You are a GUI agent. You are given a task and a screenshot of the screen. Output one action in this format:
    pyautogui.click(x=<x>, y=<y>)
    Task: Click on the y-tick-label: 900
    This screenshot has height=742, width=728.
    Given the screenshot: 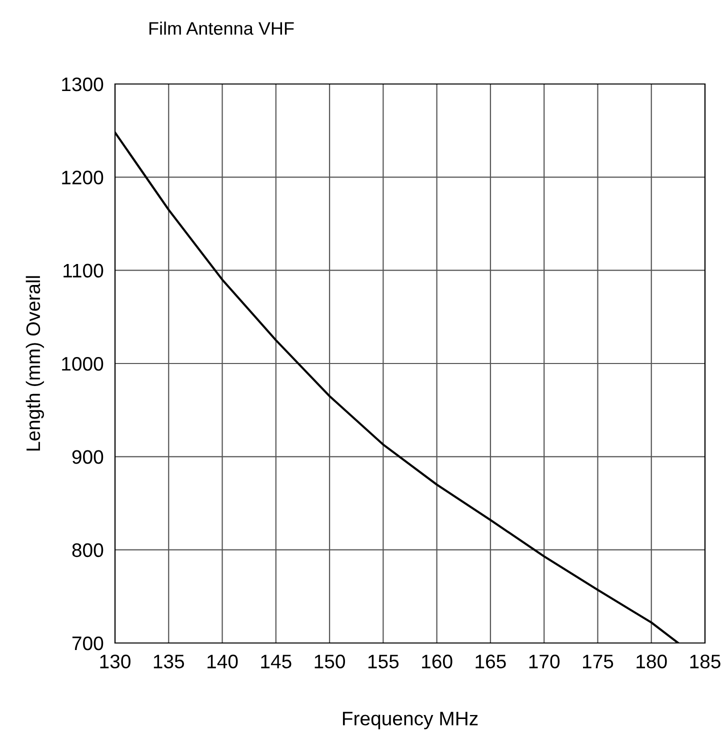 What is the action you would take?
    pyautogui.click(x=88, y=457)
    